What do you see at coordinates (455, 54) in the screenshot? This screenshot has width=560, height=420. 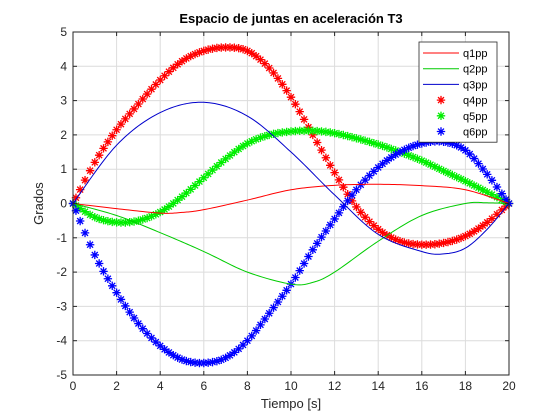 I see `legend-entry-q1pp: q1pp` at bounding box center [455, 54].